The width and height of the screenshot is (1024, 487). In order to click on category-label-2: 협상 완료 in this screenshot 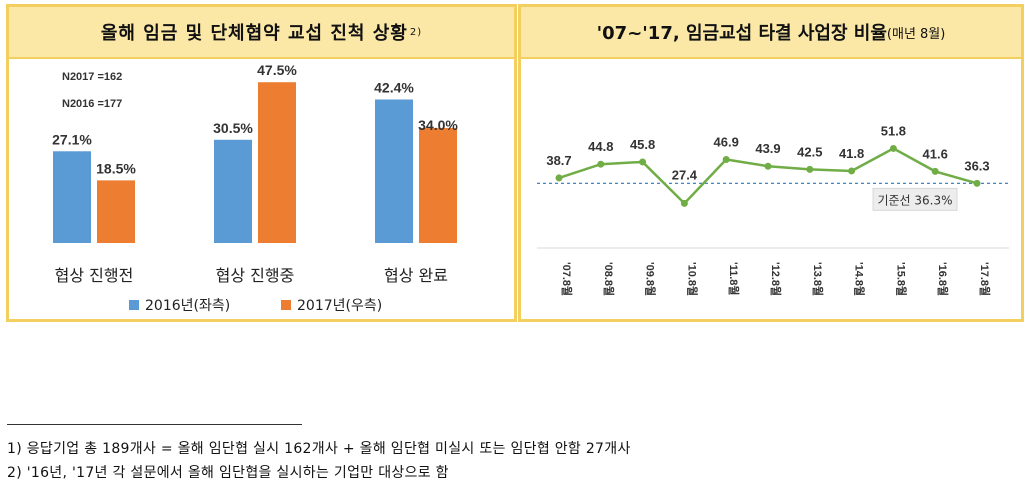, I will do `click(416, 275)`.